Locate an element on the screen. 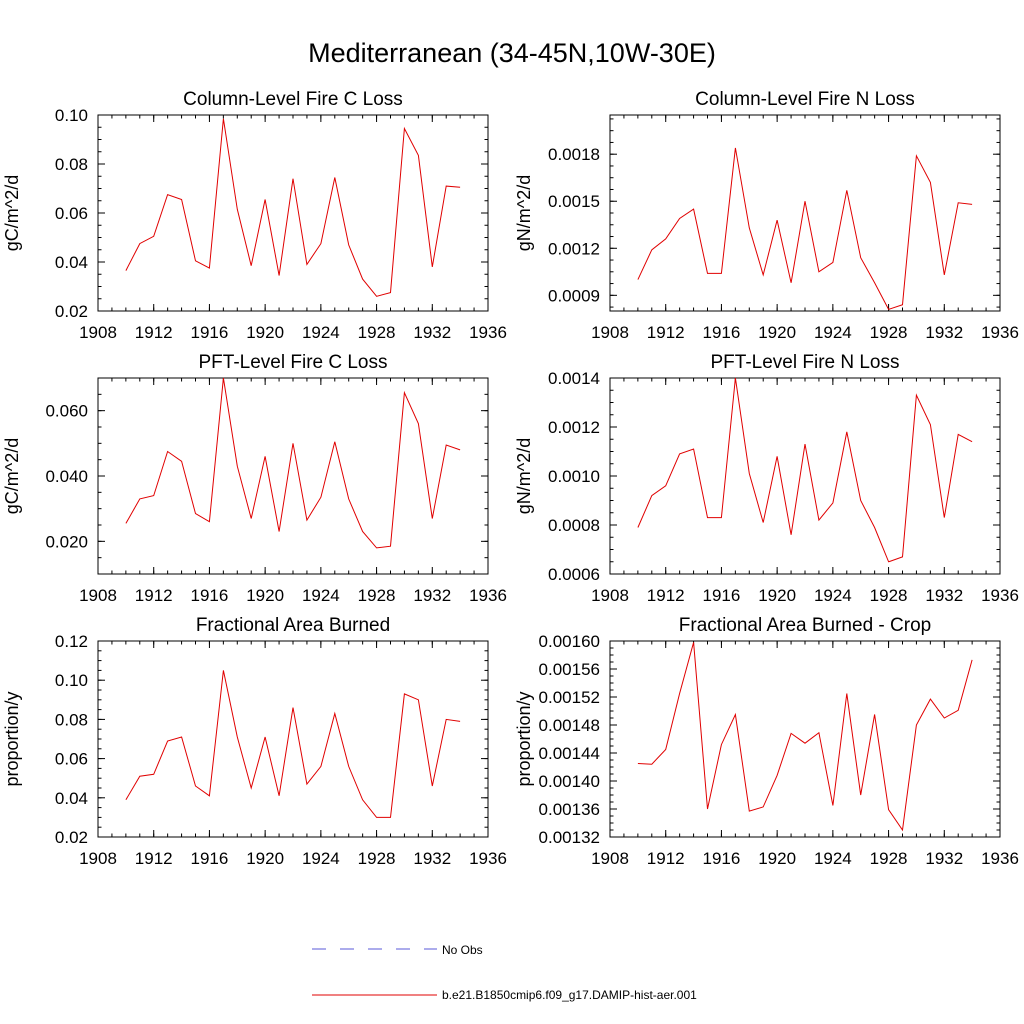 Image resolution: width=1024 pixels, height=1024 pixels. y-tick-label: 0.060 is located at coordinates (66, 411).